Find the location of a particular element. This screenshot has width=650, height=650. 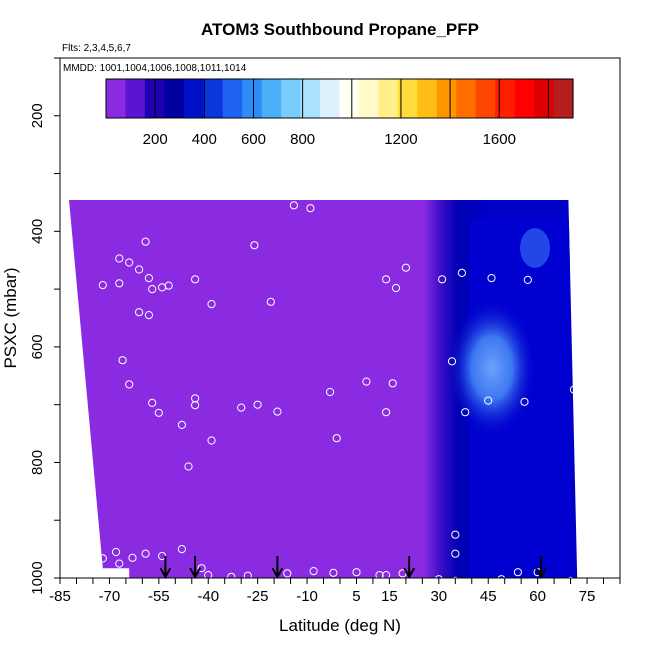

x-tick-label: 45 is located at coordinates (488, 596).